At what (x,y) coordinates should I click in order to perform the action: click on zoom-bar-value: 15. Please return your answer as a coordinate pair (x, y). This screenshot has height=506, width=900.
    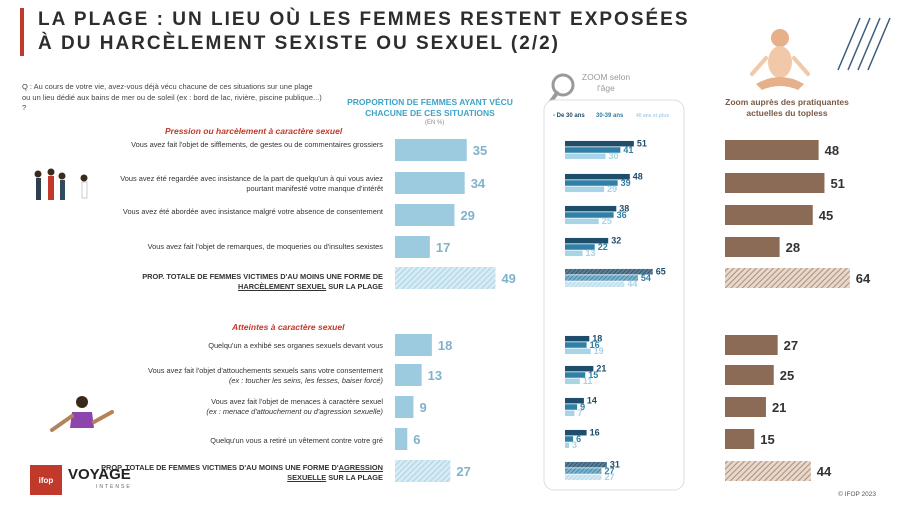
    Looking at the image, I should click on (593, 375).